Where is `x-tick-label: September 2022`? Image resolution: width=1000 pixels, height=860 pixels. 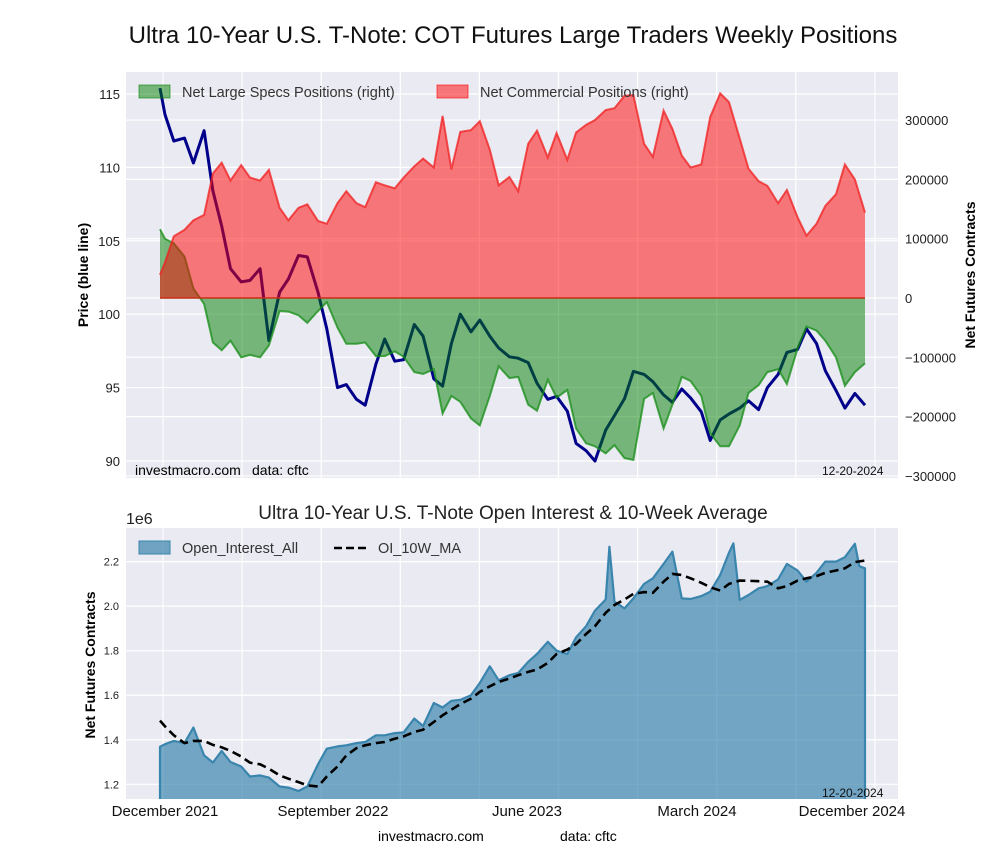
x-tick-label: September 2022 is located at coordinates (333, 811).